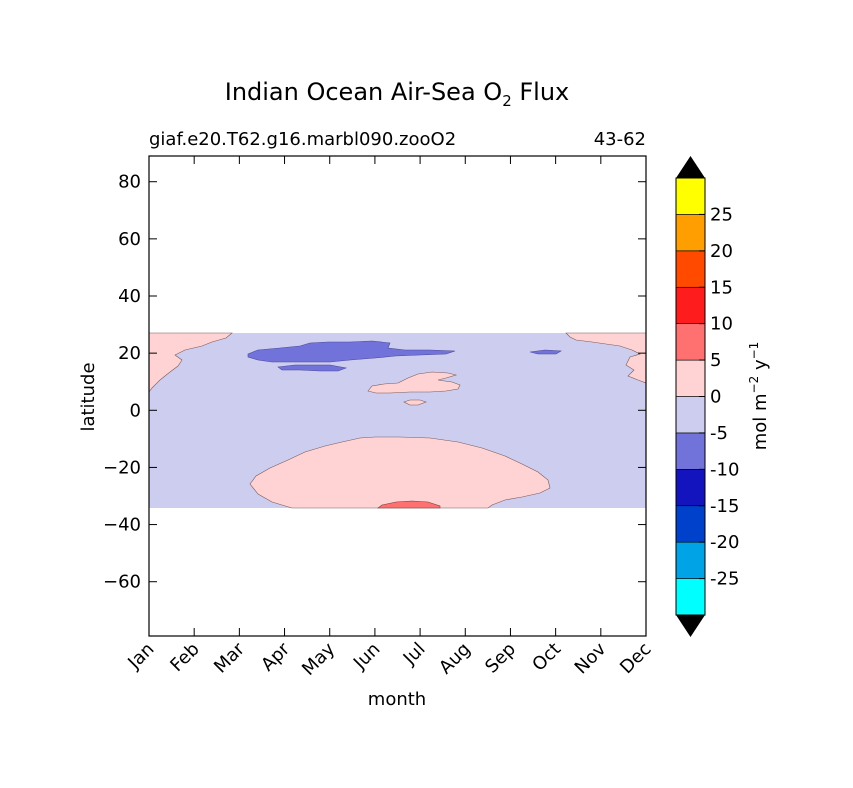  I want to click on colorbar-label-main: mol m, so click(760, 421).